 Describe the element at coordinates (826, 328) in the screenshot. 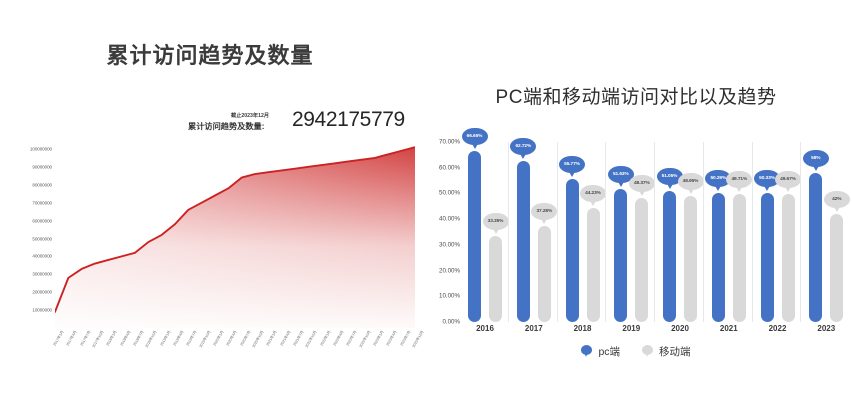

I see `right-x-tick-label: 2023` at that location.